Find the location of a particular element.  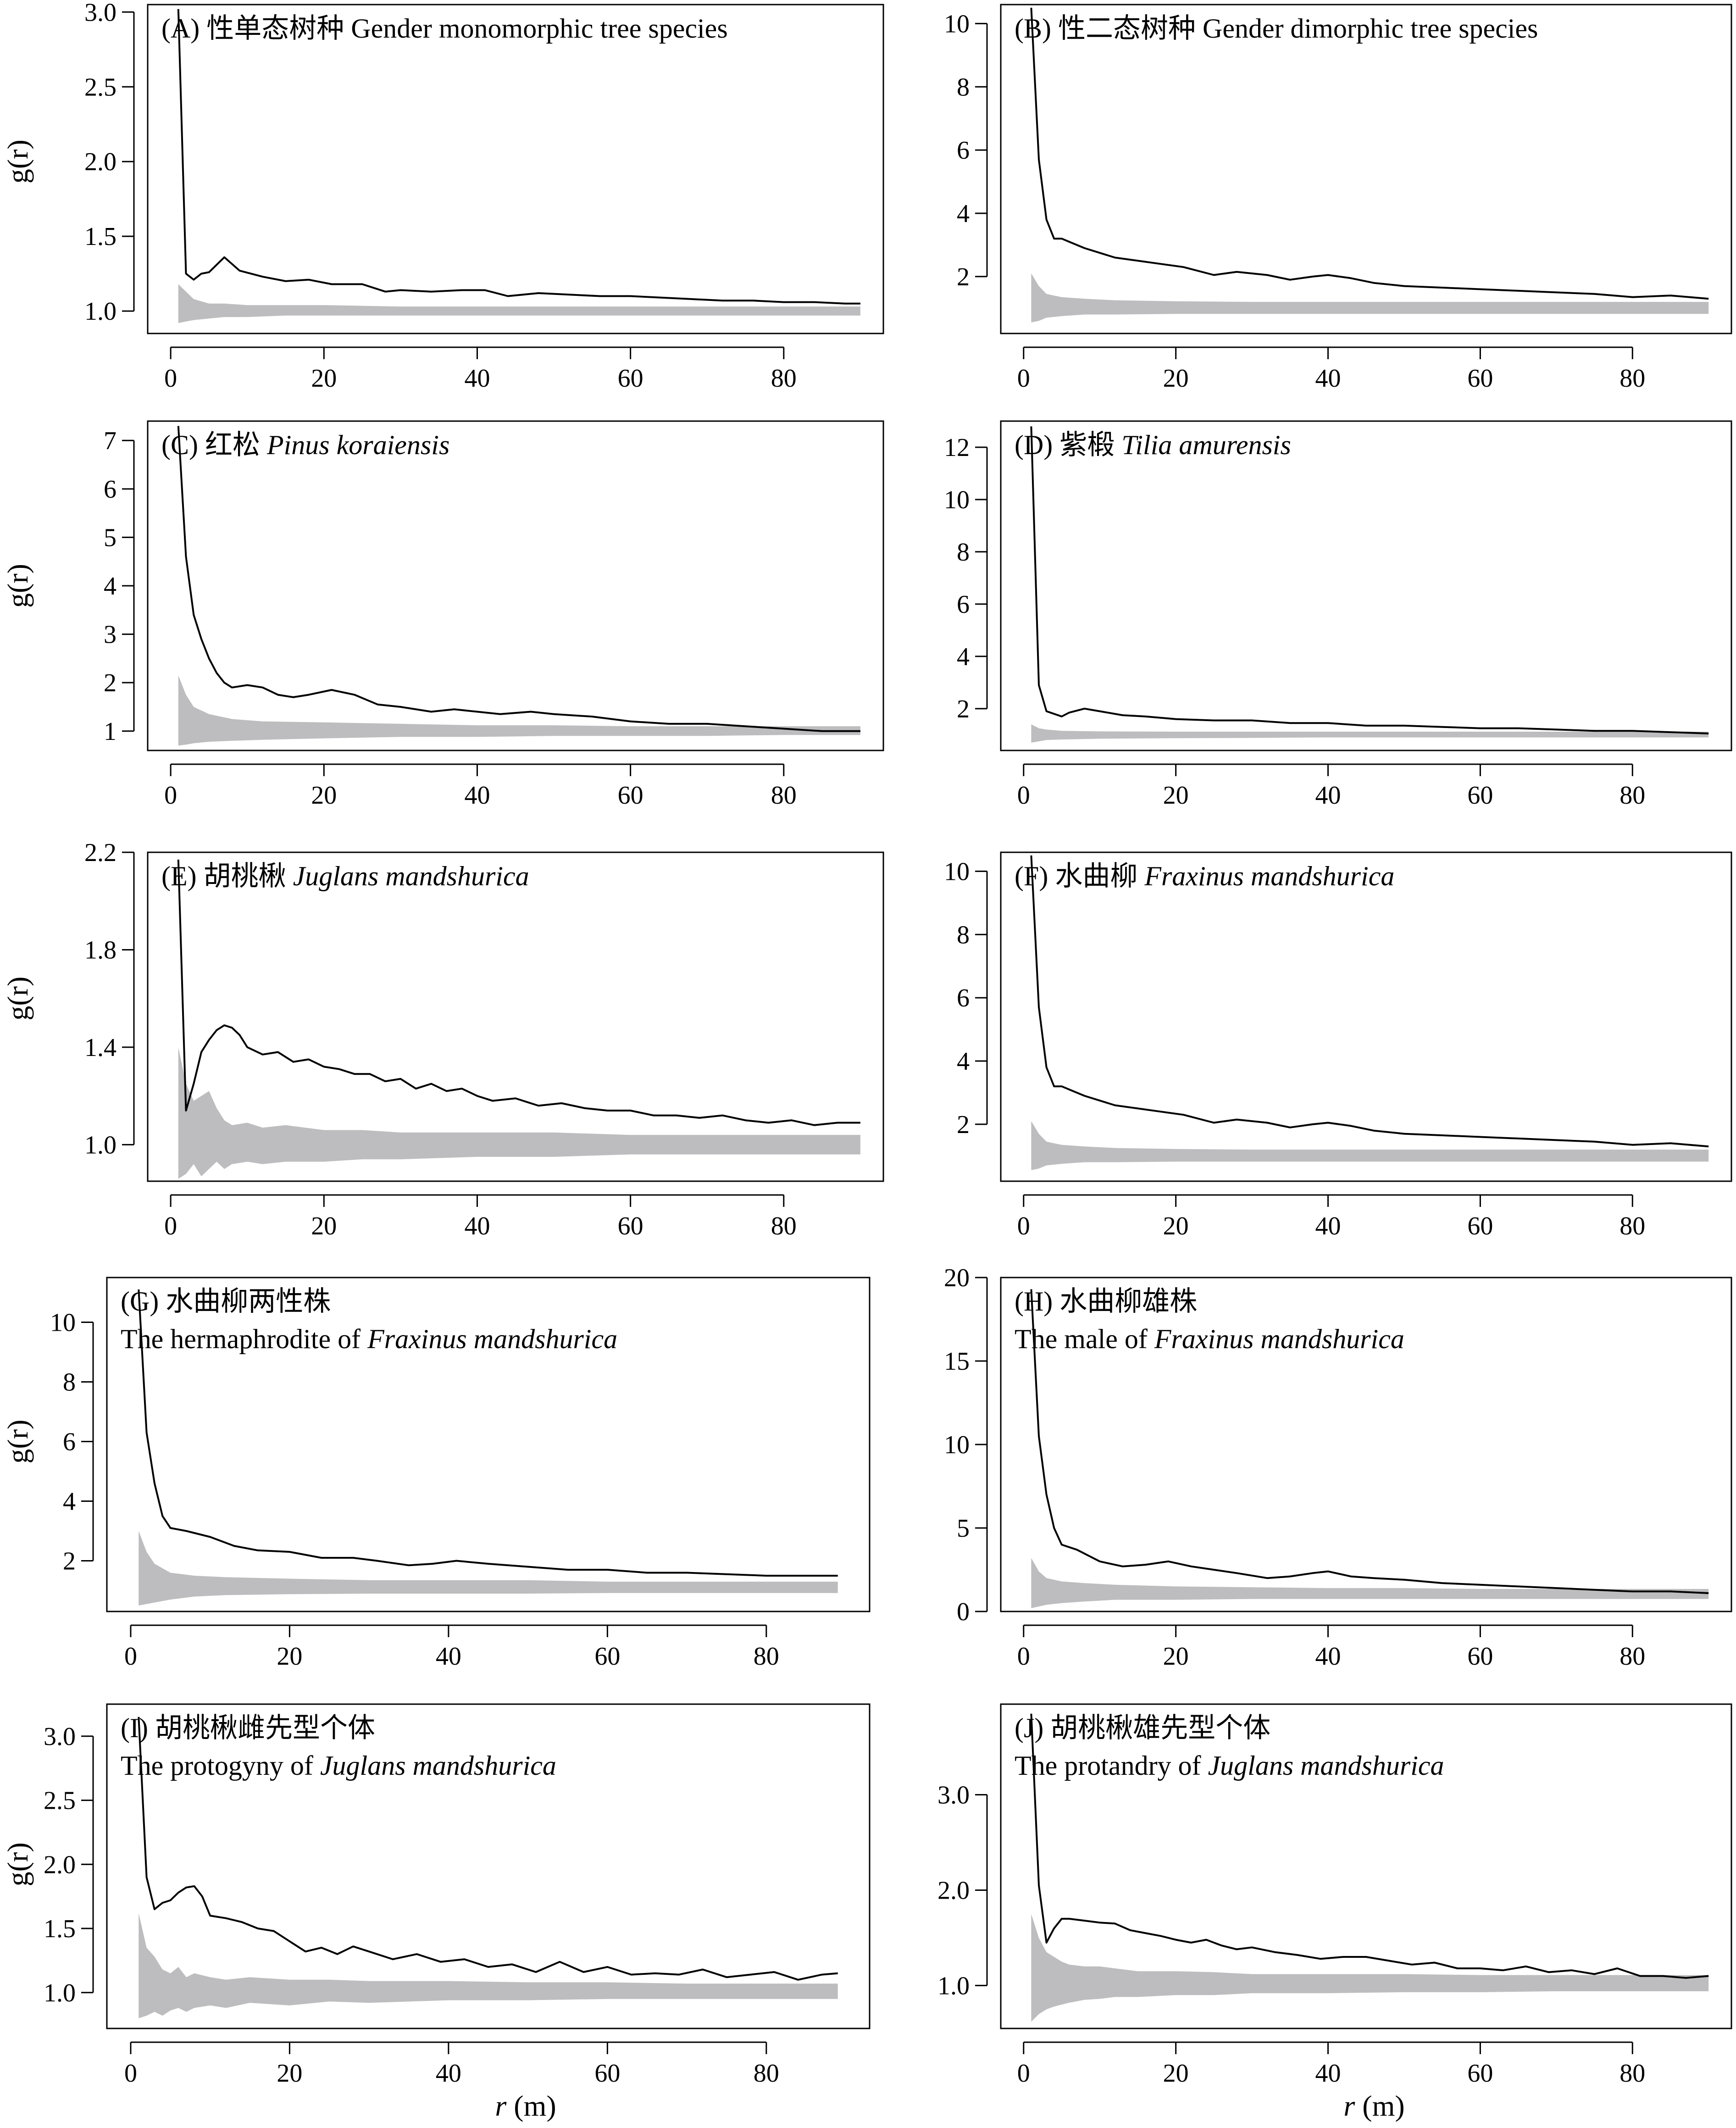

y-tick-label: 1 is located at coordinates (110, 732).